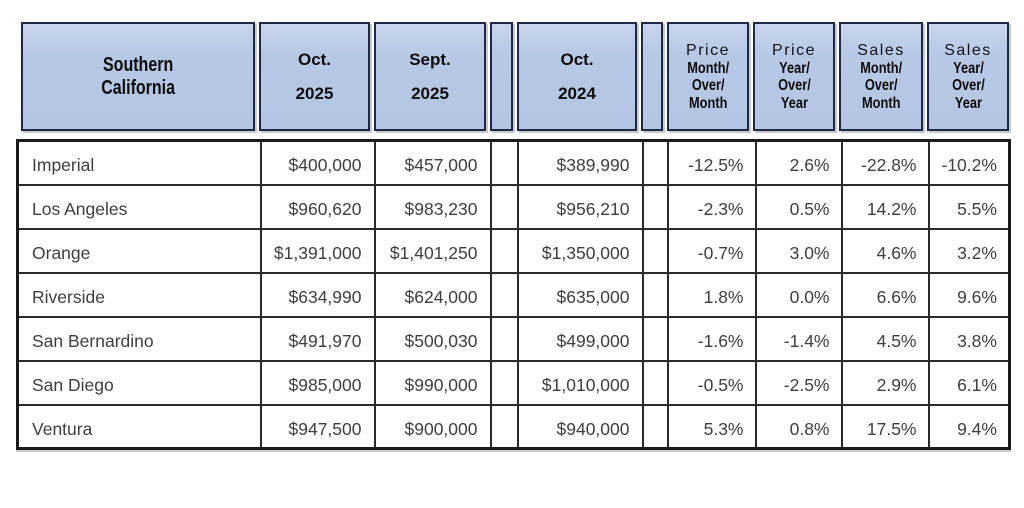 This screenshot has height=508, width=1024. Describe the element at coordinates (969, 382) in the screenshot. I see `cell-sales-yoy: 6.1%` at that location.